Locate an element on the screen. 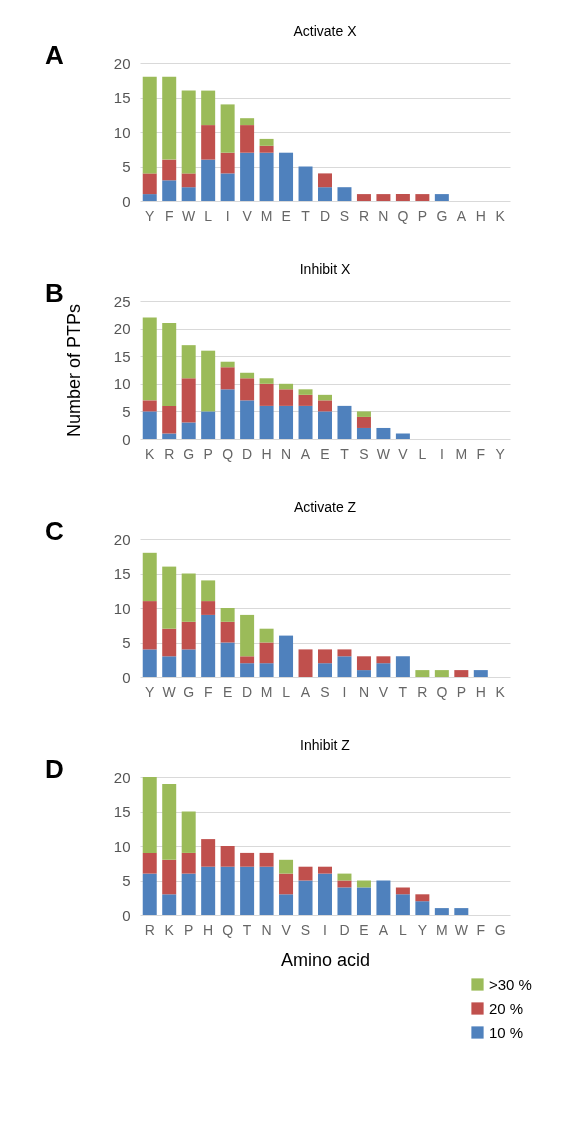 The height and width of the screenshot is (1146, 574). legend-label: 10 % is located at coordinates (506, 1032).